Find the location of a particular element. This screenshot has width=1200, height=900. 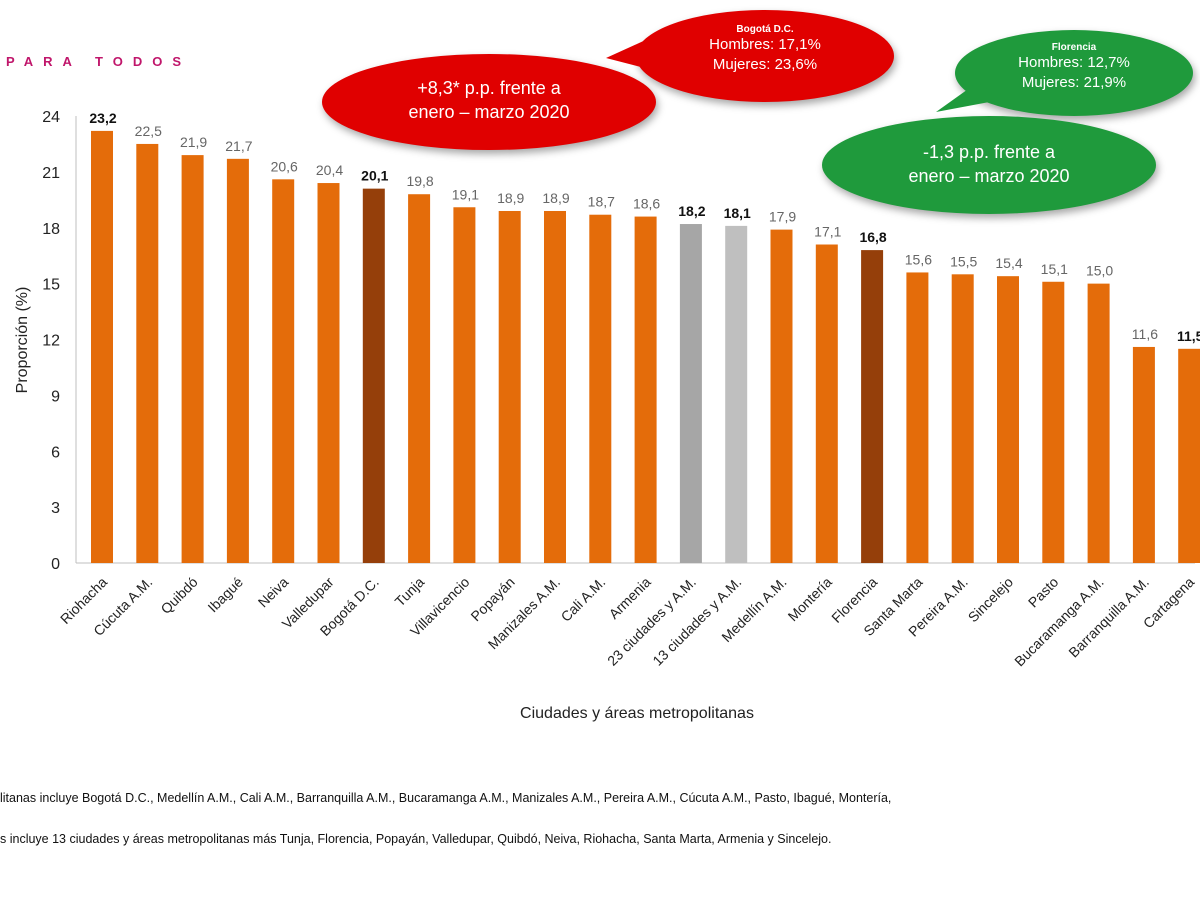

florencia-change-callout: -1,3 p.p. frente a enero – marzo 2020 is located at coordinates (989, 165).